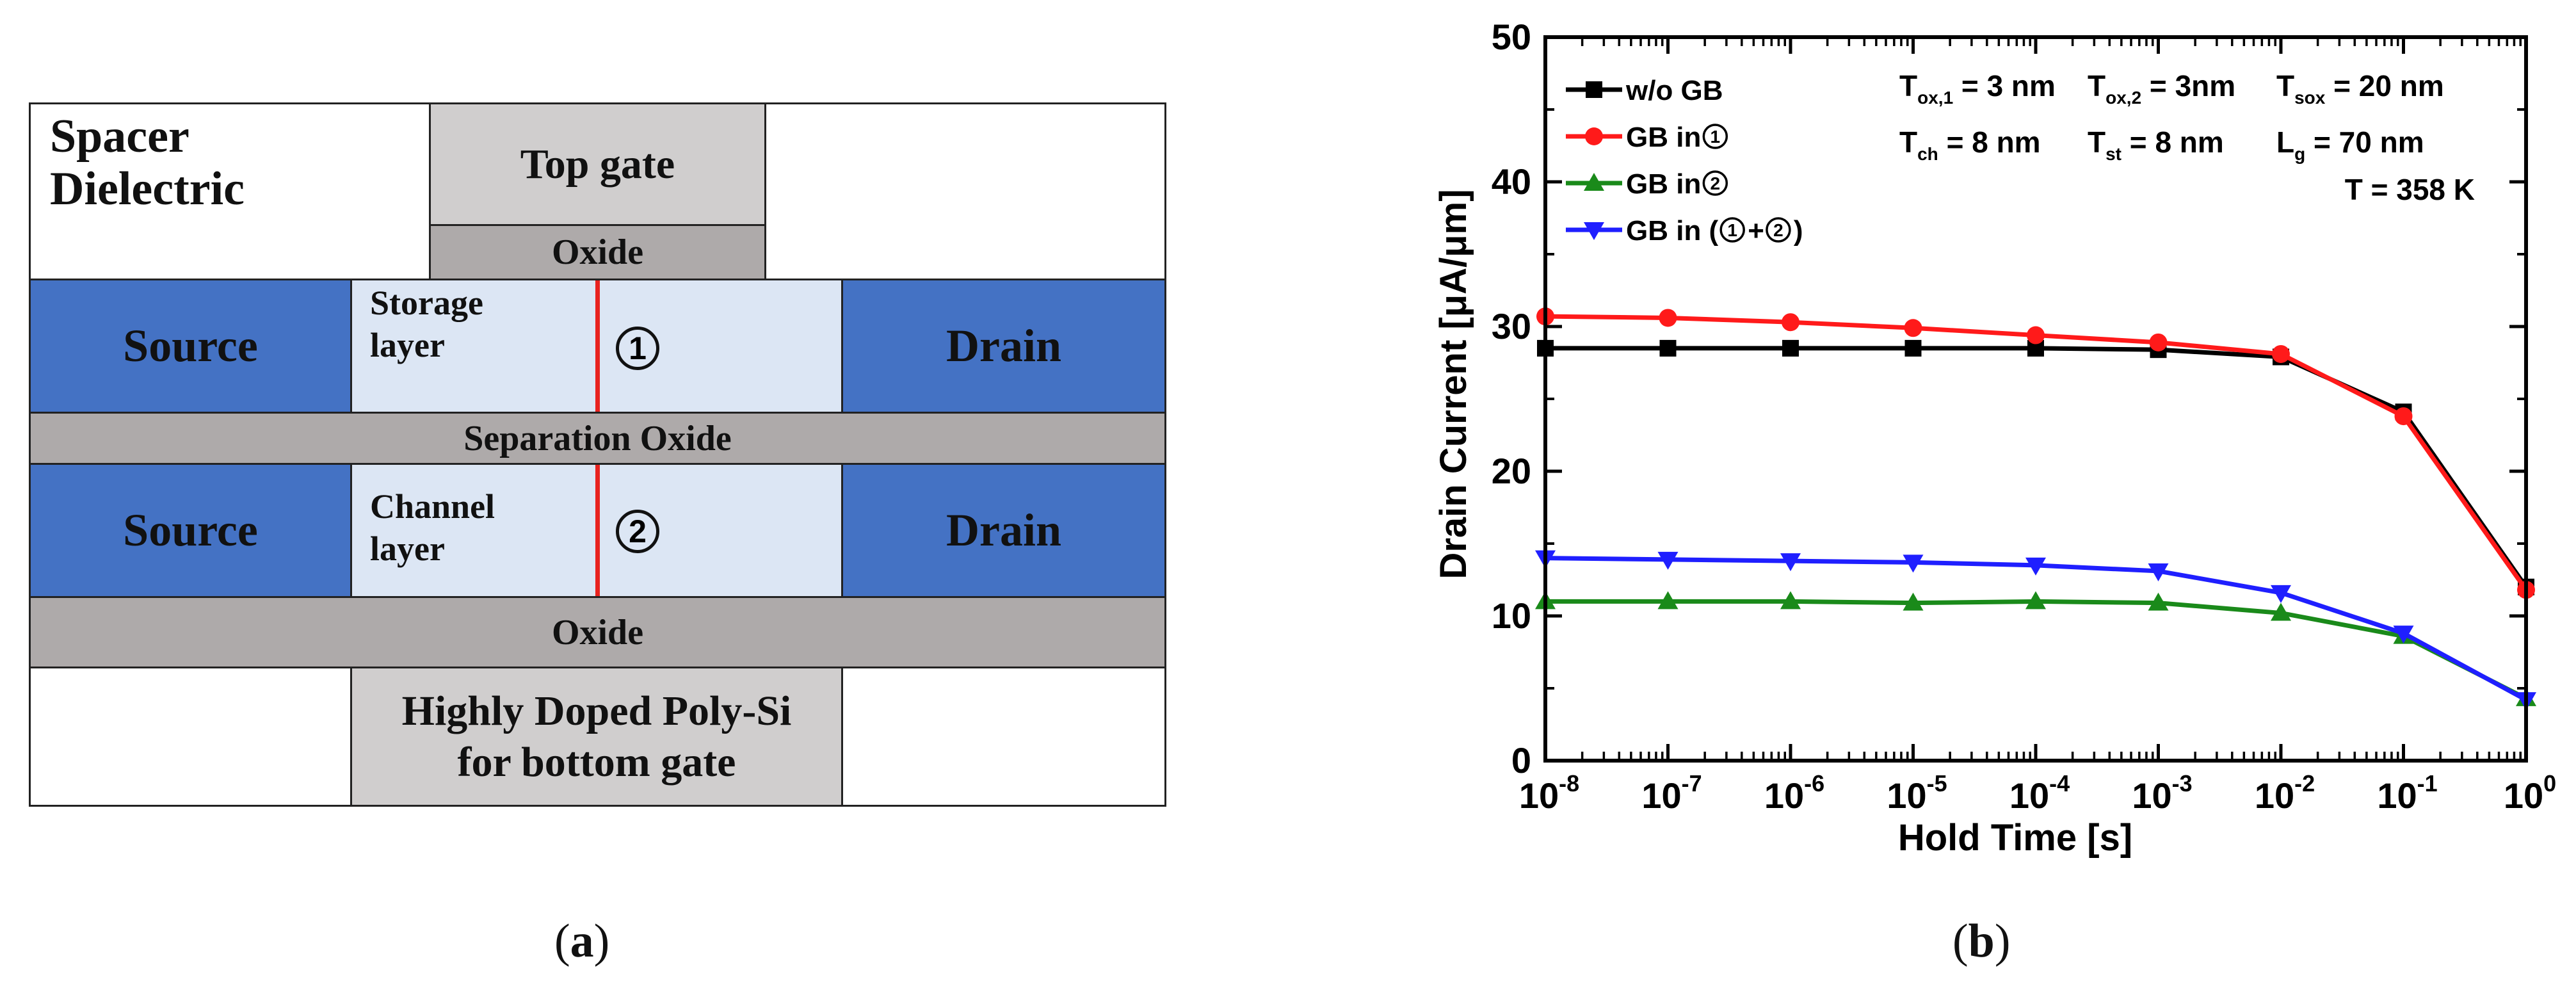  What do you see at coordinates (2162, 793) in the screenshot?
I see `x-tick-label: 10⁻³` at bounding box center [2162, 793].